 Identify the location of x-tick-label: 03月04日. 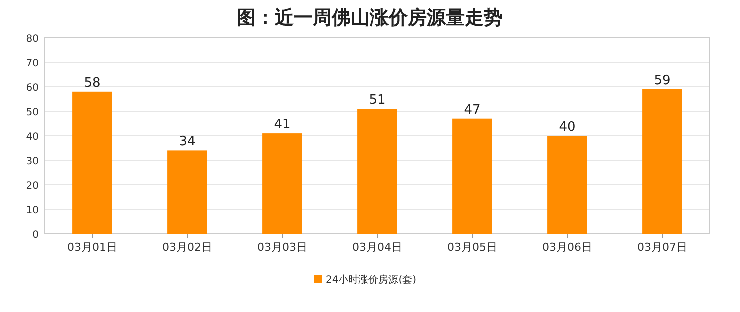
(377, 247).